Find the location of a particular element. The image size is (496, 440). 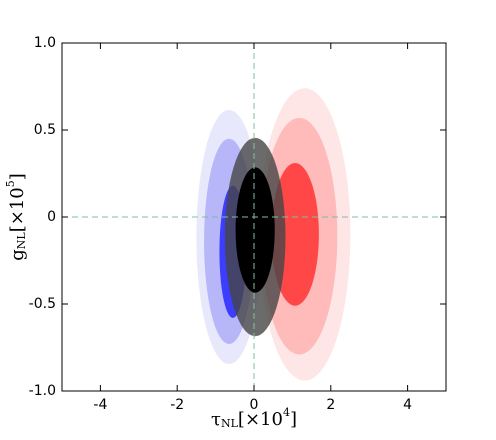

y-label-close: ] is located at coordinates (17, 176).